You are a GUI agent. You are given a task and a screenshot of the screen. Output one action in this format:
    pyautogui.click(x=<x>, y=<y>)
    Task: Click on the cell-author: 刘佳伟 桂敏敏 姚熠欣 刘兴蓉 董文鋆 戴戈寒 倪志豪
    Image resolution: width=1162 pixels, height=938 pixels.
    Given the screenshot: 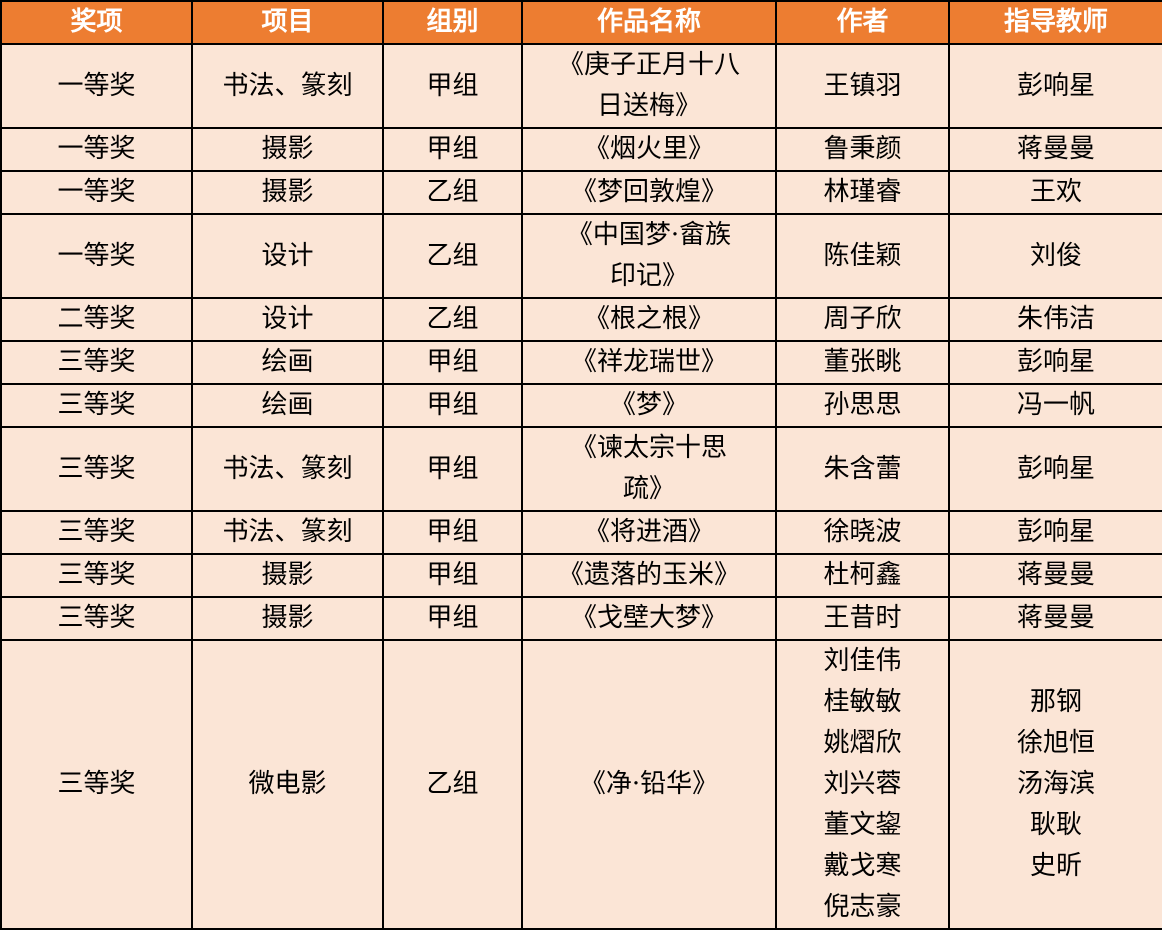 What is the action you would take?
    pyautogui.click(x=862, y=784)
    